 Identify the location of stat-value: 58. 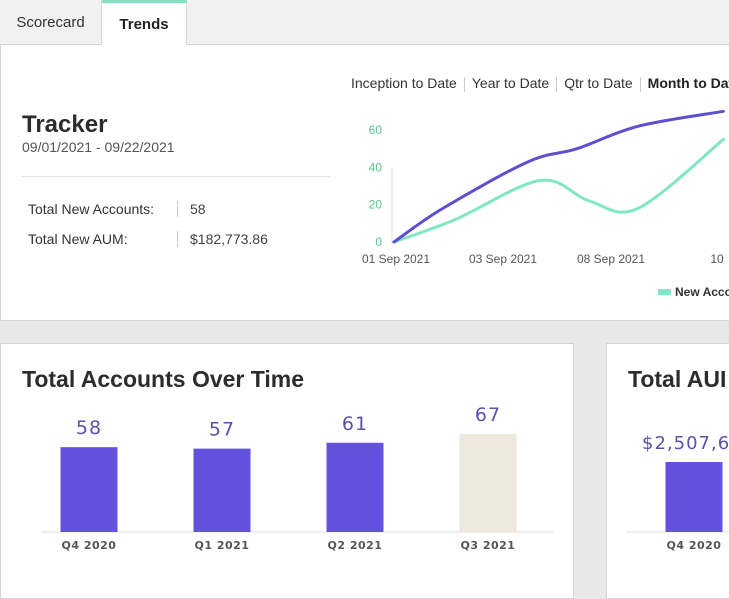
(198, 209).